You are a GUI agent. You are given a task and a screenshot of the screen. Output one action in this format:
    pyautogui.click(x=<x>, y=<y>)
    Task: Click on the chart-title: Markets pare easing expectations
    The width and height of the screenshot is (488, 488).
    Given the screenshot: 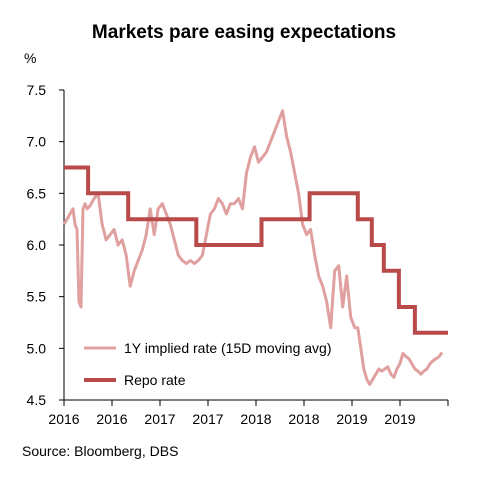 What is the action you would take?
    pyautogui.click(x=244, y=32)
    